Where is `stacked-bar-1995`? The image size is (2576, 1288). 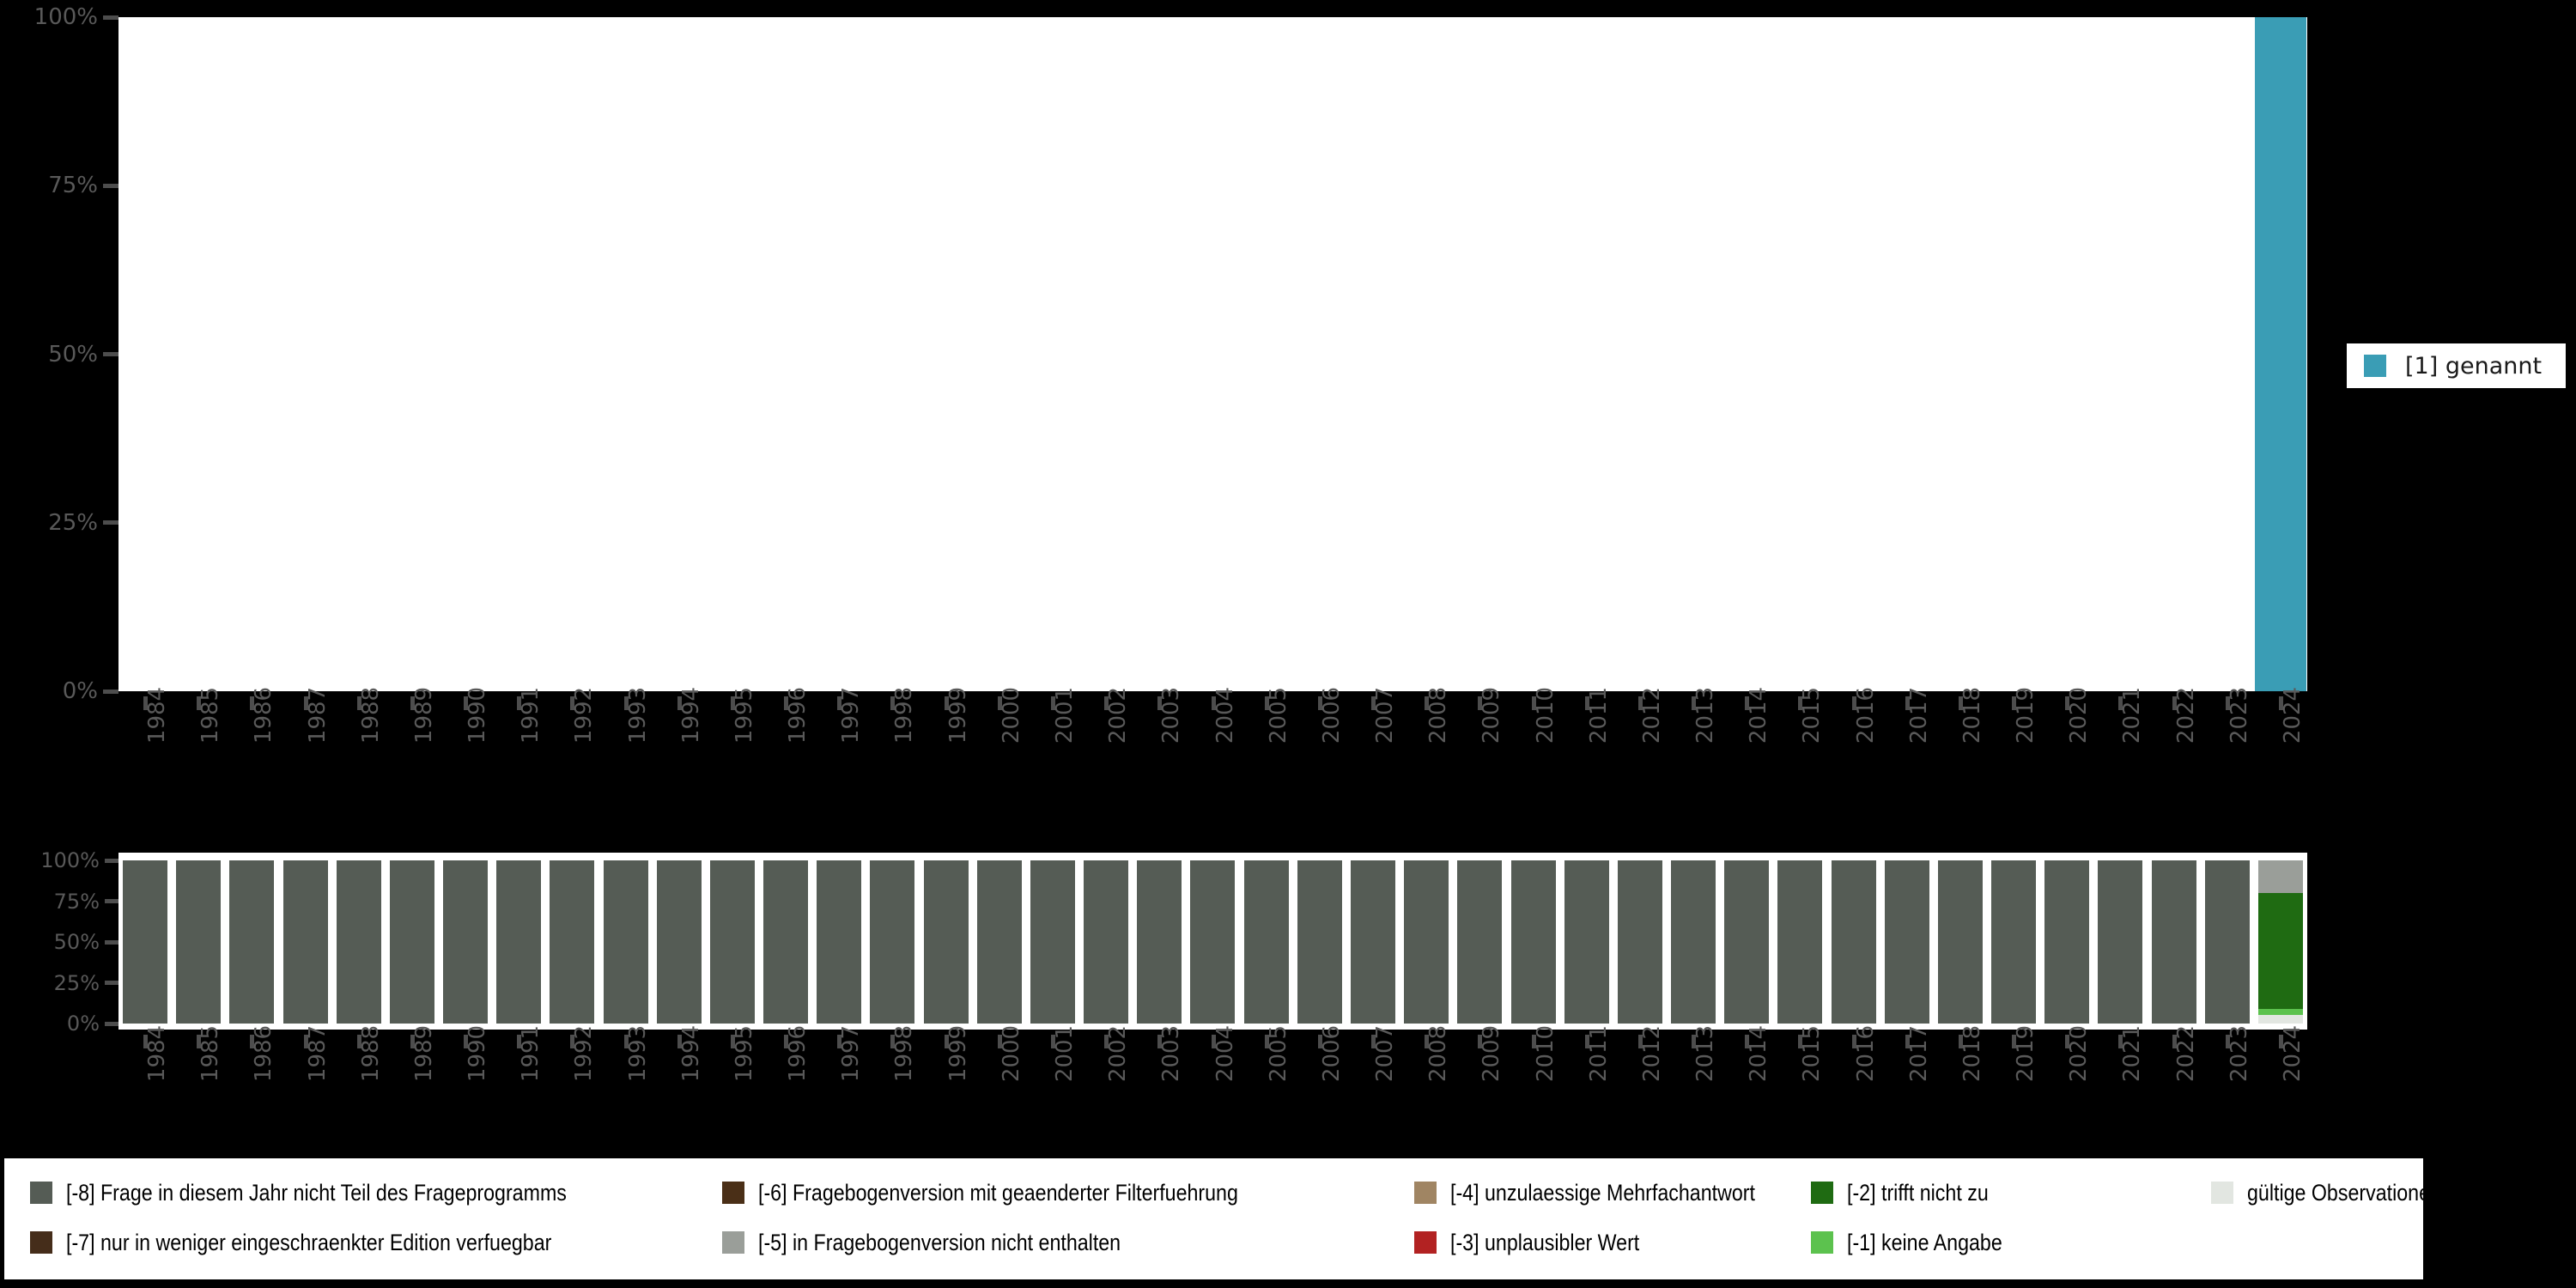 stacked-bar-1995 is located at coordinates (733, 942).